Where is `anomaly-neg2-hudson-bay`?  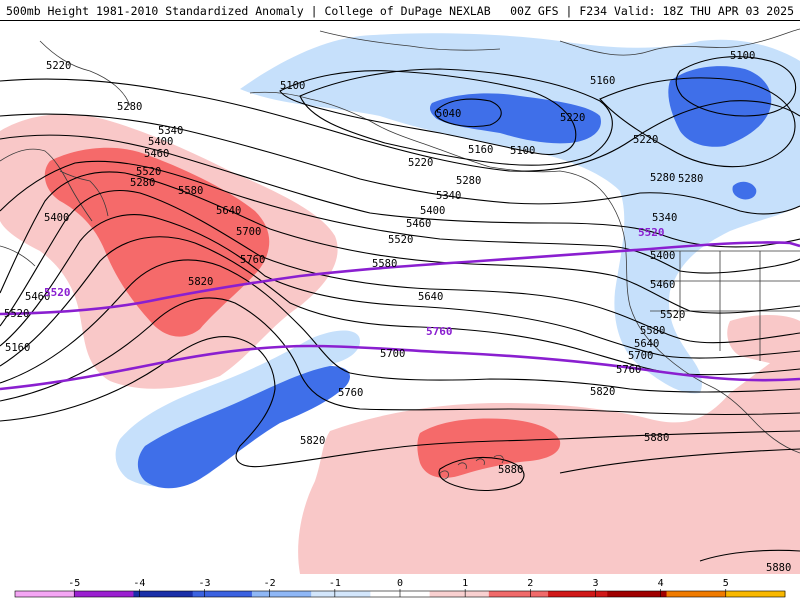
anomaly-neg2-hudson-bay is located at coordinates (720, 106).